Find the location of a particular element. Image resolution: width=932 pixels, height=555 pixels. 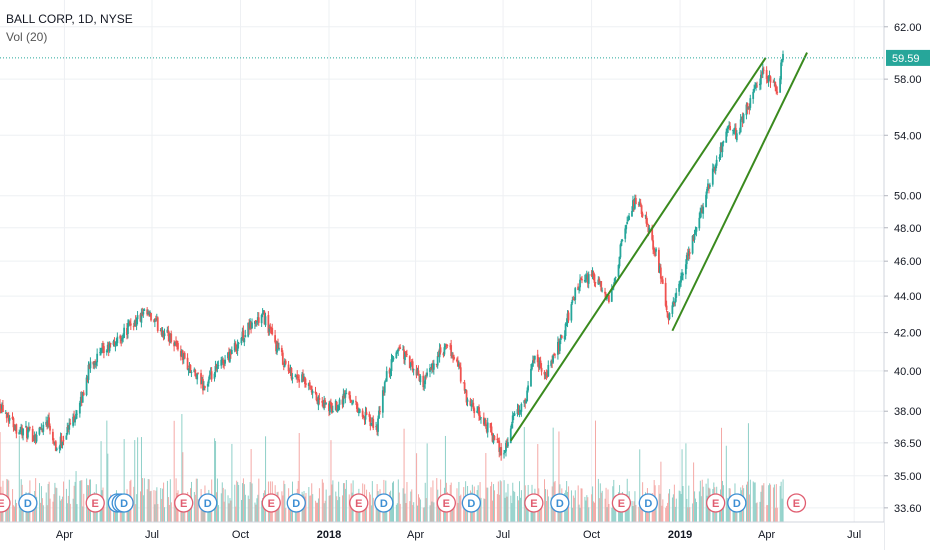

svg-text: D is located at coordinates (560, 504).